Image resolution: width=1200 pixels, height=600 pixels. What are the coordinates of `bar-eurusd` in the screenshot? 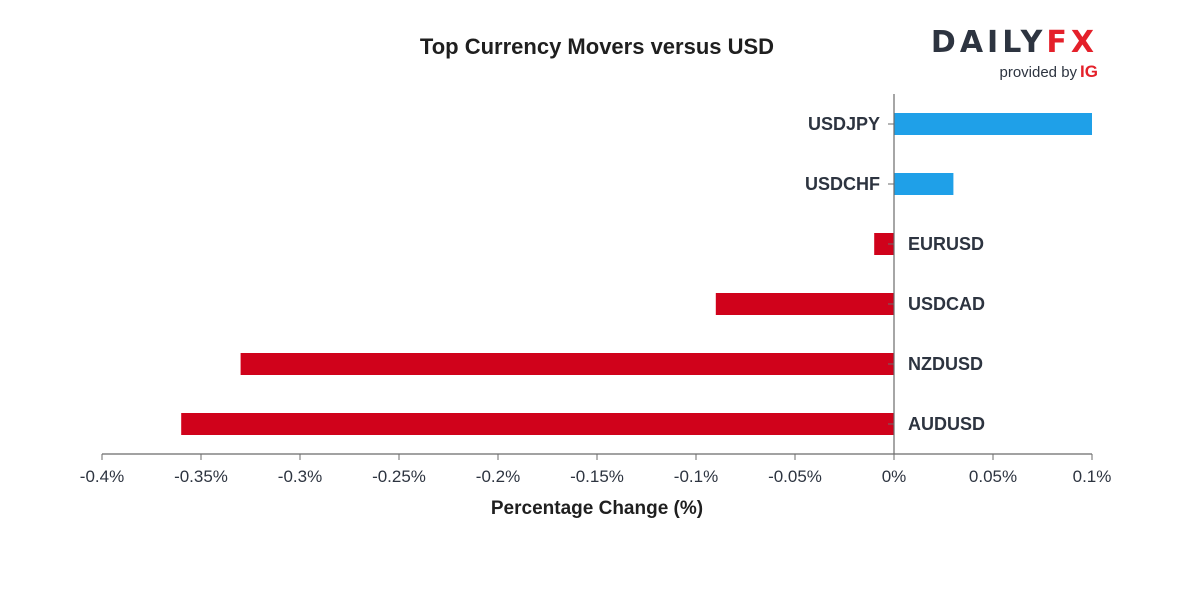 It's located at (884, 244).